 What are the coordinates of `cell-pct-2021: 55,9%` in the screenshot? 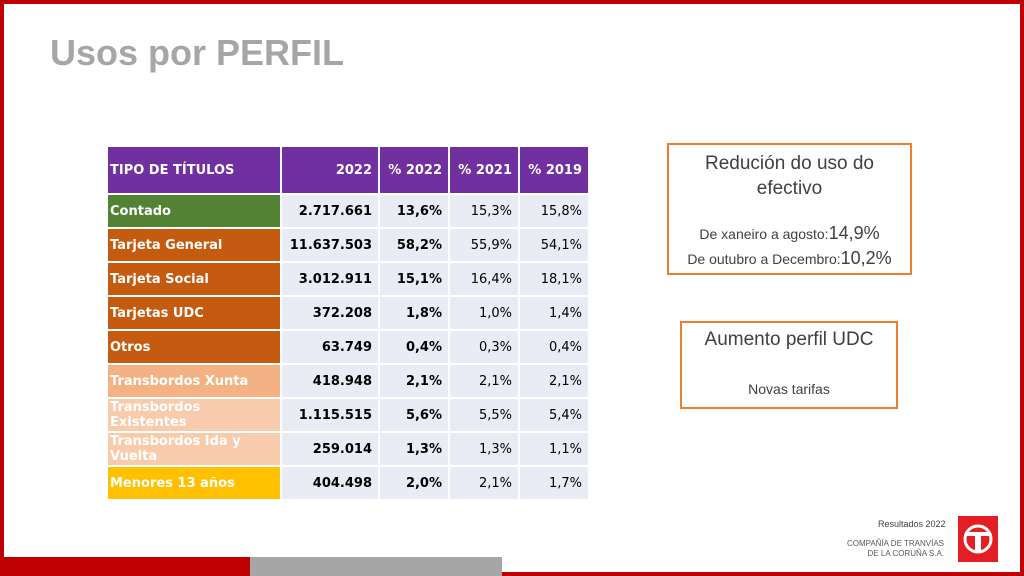 It's located at (484, 245).